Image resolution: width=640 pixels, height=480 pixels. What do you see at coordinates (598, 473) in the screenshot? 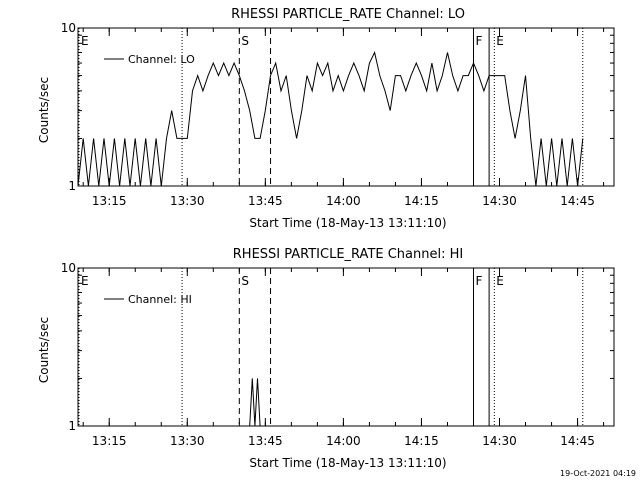
I see `generation-timestamp: 19-Oct-2021 04:19` at bounding box center [598, 473].